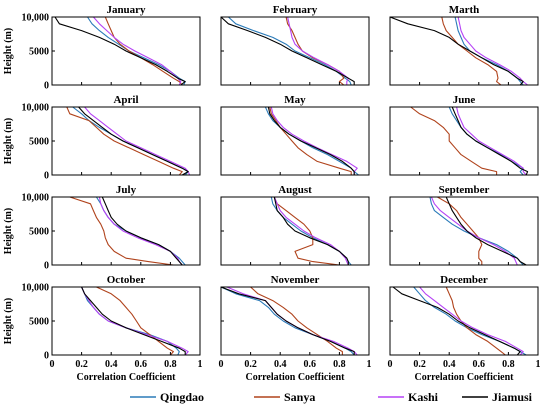  I want to click on legend-item-jiamusi: Jiamusi, so click(497, 397).